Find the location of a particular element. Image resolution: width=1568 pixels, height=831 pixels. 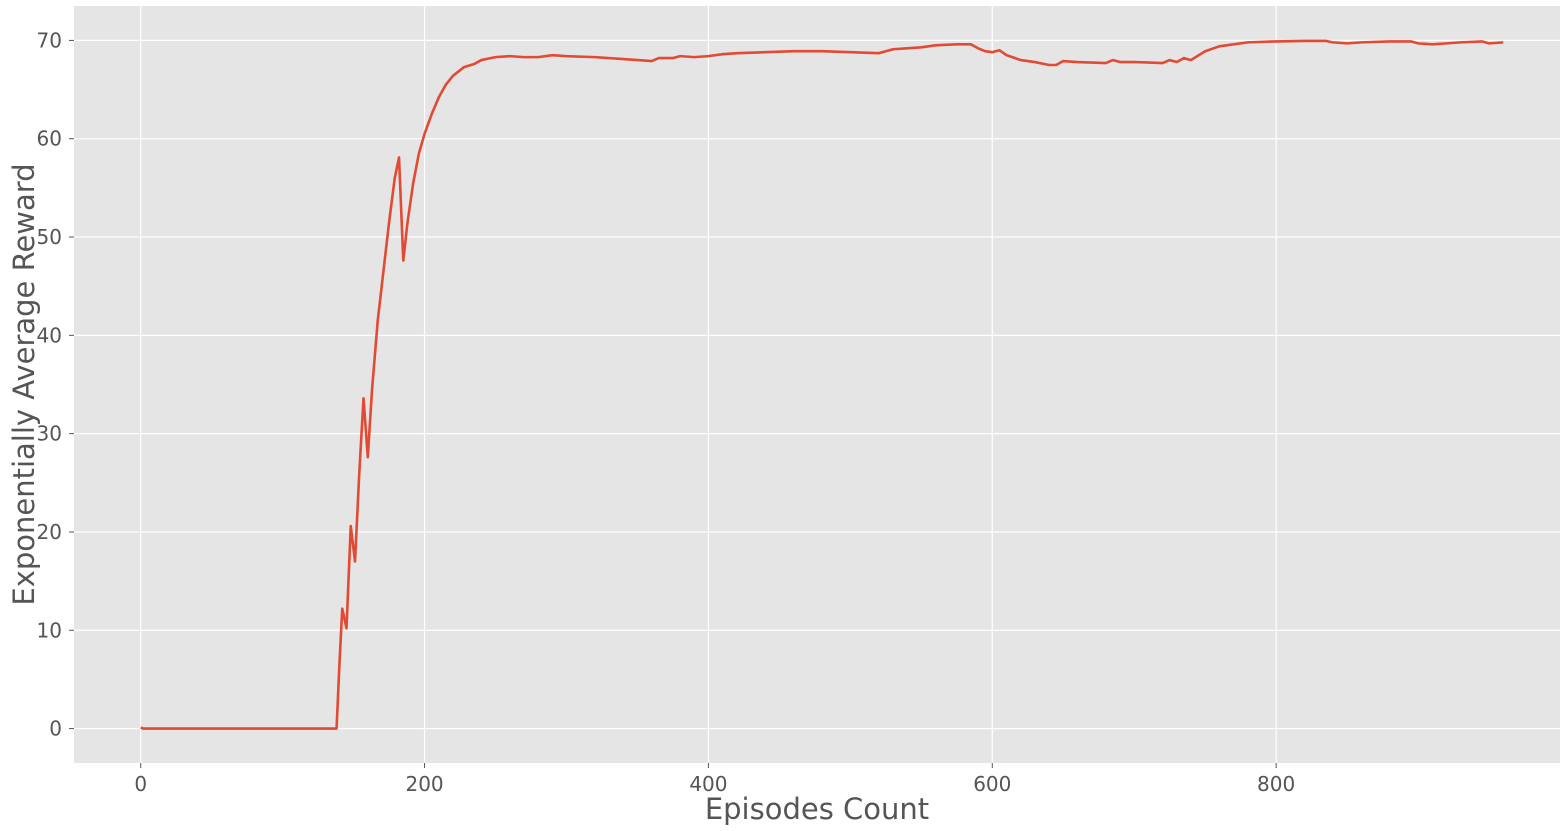

x-tick-label: 400 is located at coordinates (708, 784).